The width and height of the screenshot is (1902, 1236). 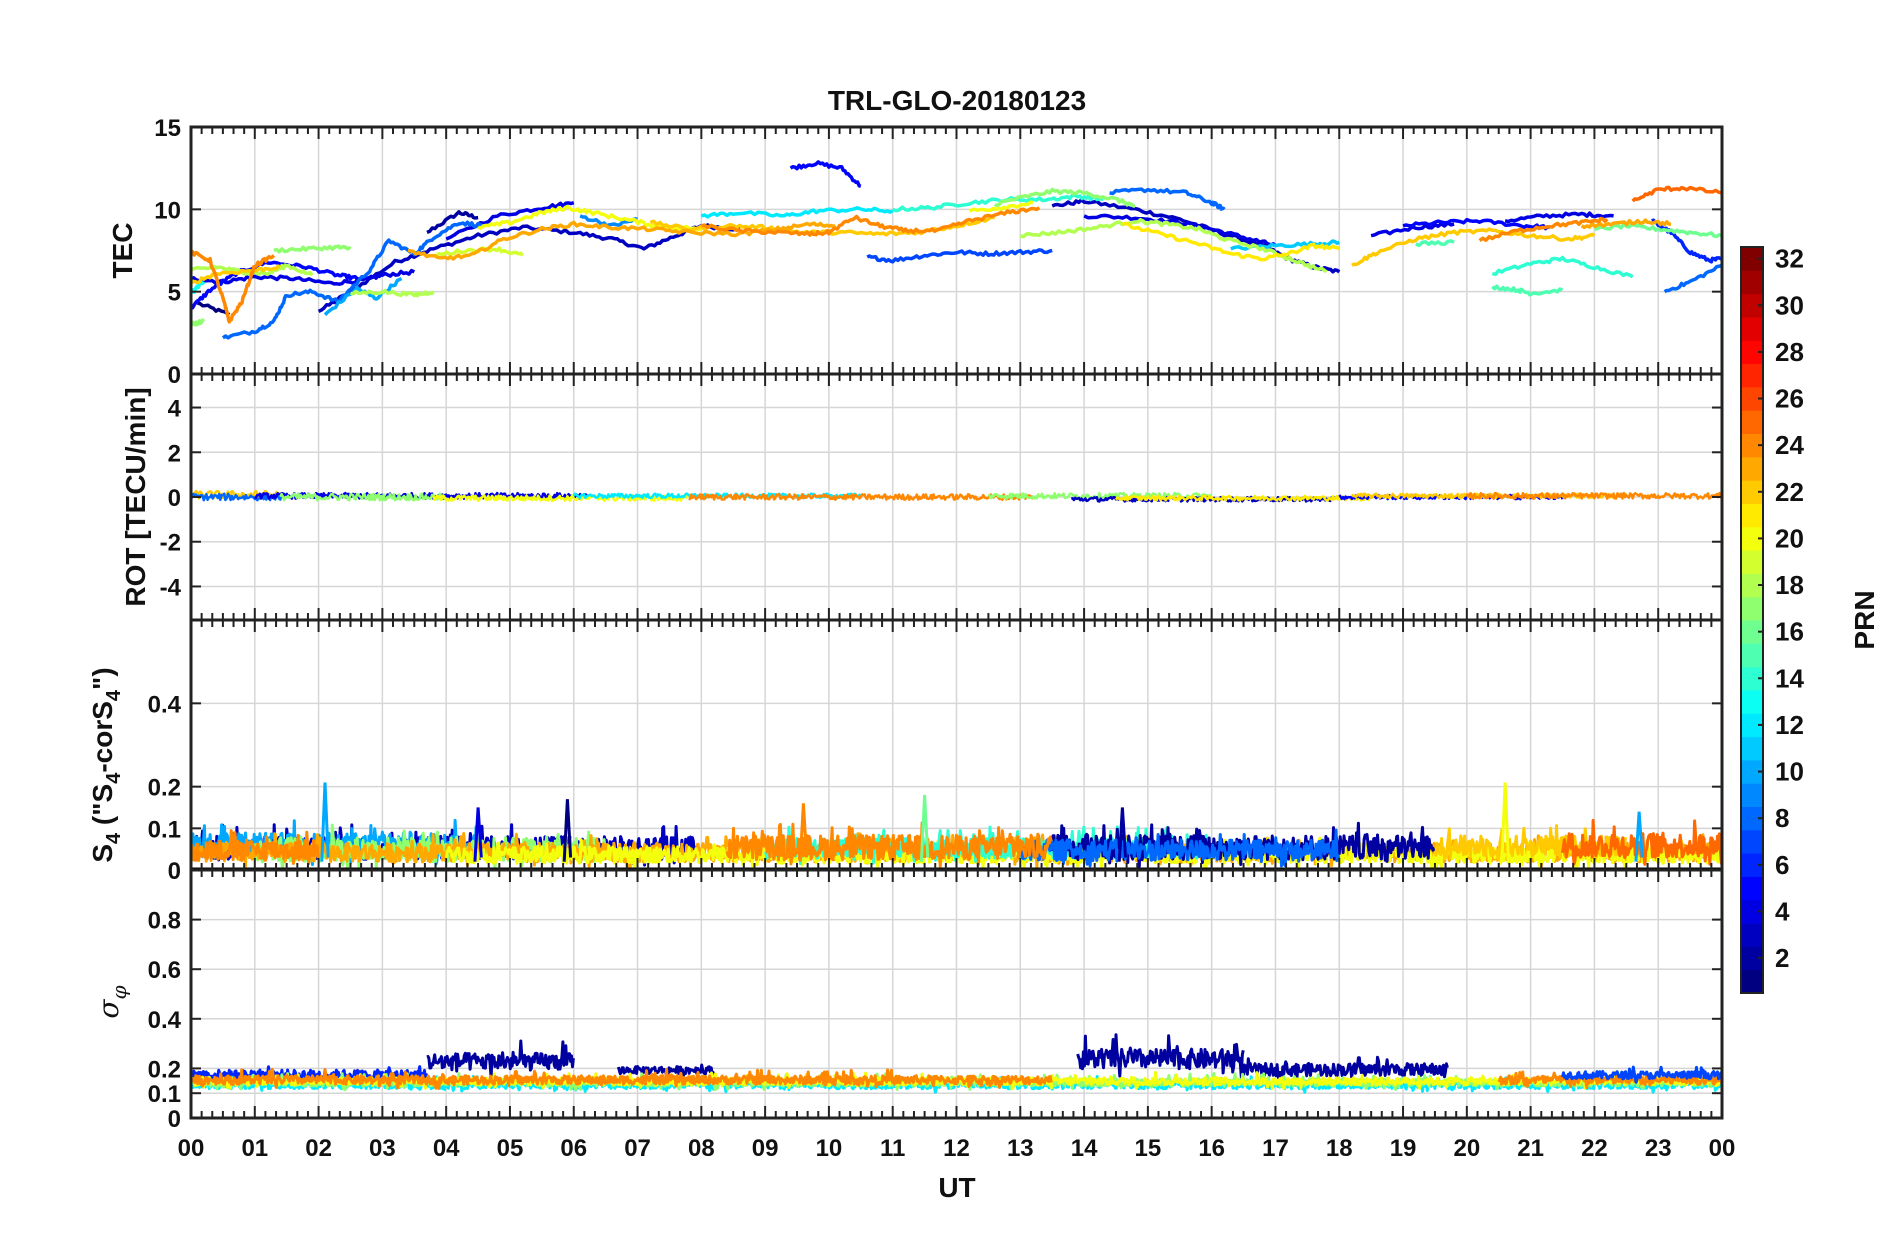 What do you see at coordinates (1789, 678) in the screenshot?
I see `colorbar-tick-label: 14` at bounding box center [1789, 678].